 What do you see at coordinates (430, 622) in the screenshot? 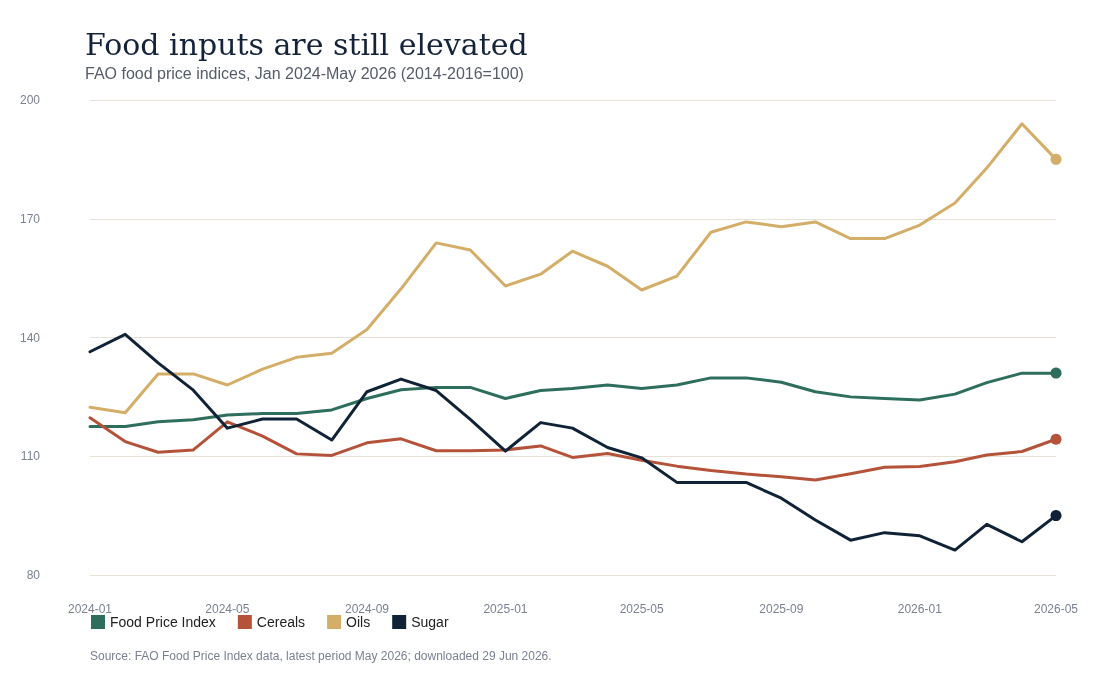
I see `legend-label: Sugar` at bounding box center [430, 622].